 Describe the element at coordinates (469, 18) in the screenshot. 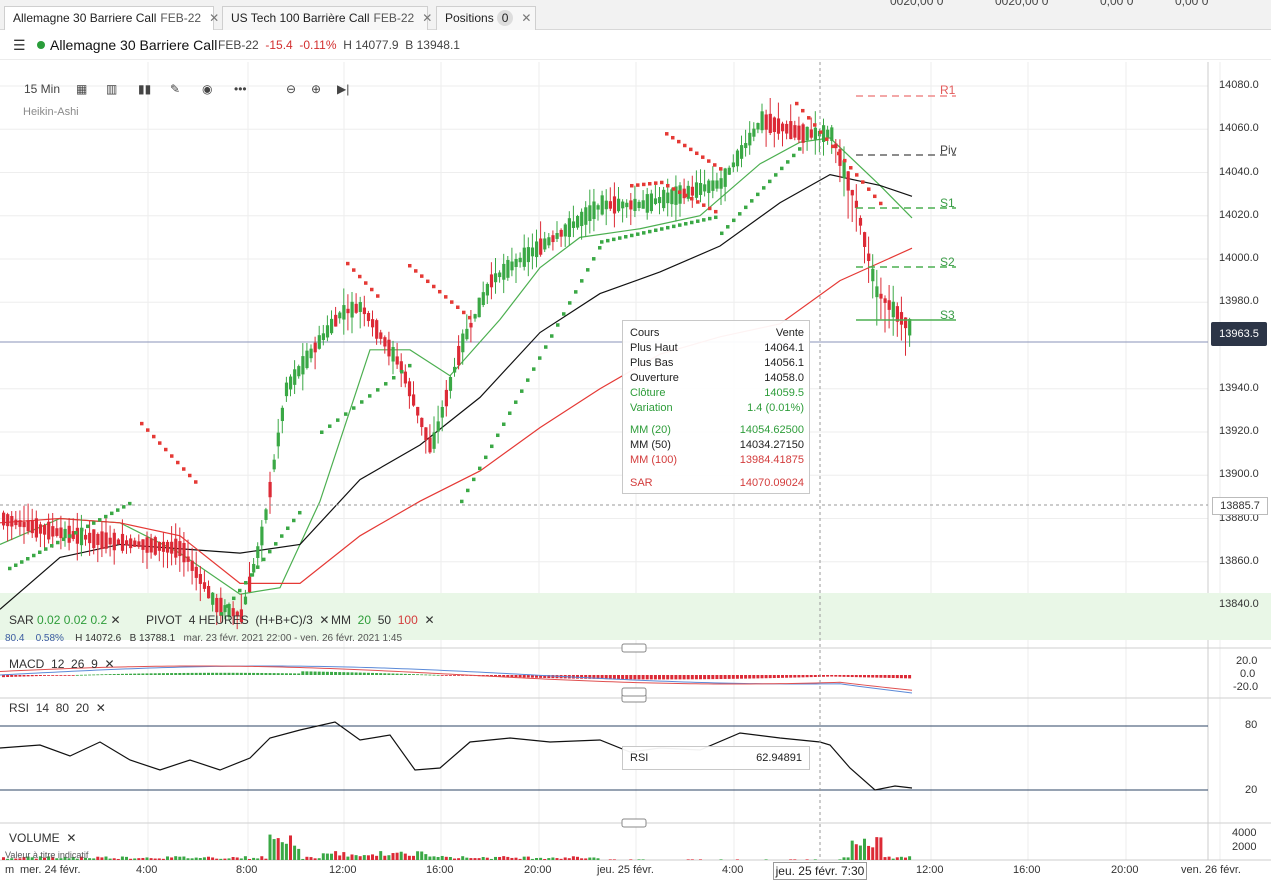

I see `tab-title: Positions` at that location.